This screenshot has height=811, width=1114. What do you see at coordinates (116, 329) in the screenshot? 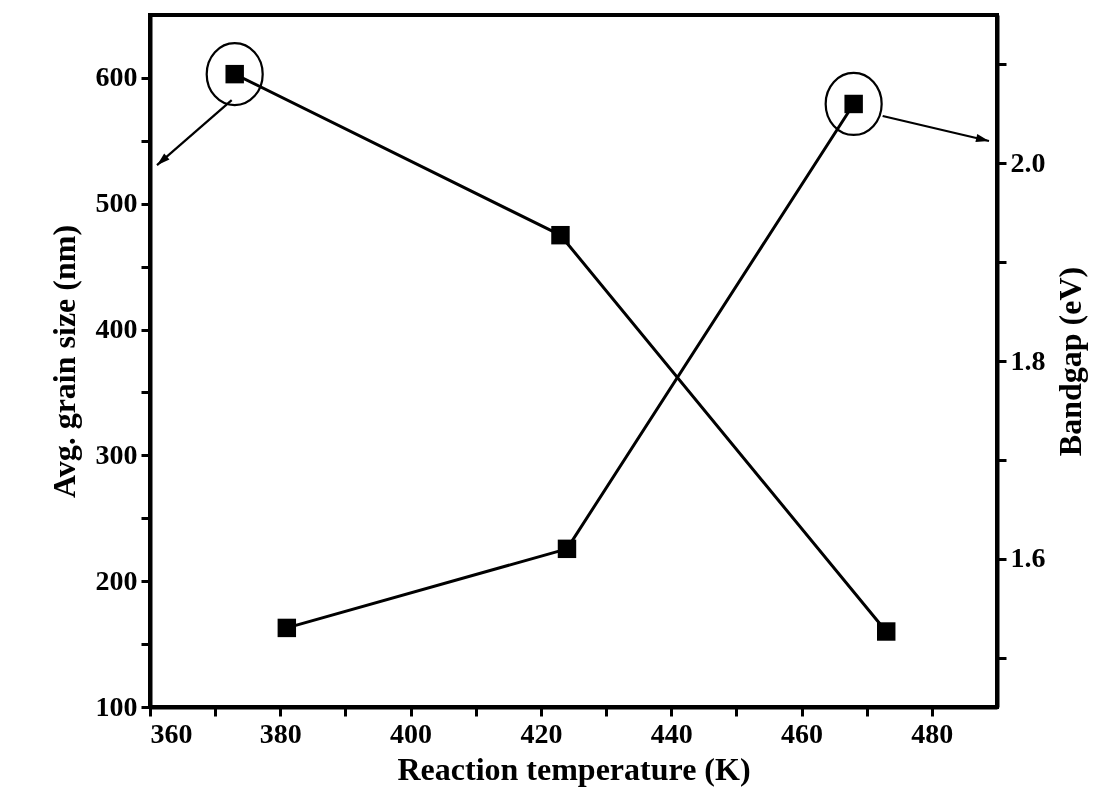
I see `y-tick-label: 400` at bounding box center [116, 329].